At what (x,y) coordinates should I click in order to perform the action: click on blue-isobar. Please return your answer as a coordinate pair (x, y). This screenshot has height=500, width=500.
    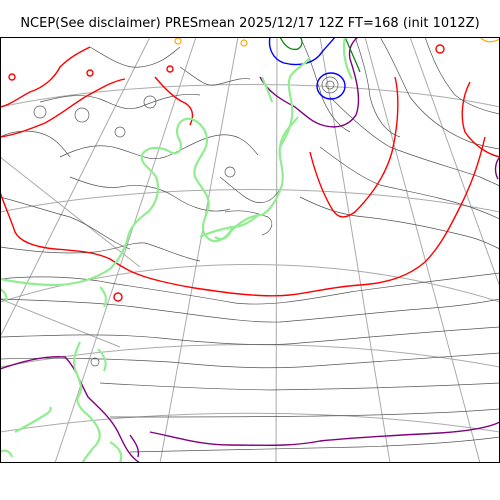
    Looking at the image, I should click on (302, 51).